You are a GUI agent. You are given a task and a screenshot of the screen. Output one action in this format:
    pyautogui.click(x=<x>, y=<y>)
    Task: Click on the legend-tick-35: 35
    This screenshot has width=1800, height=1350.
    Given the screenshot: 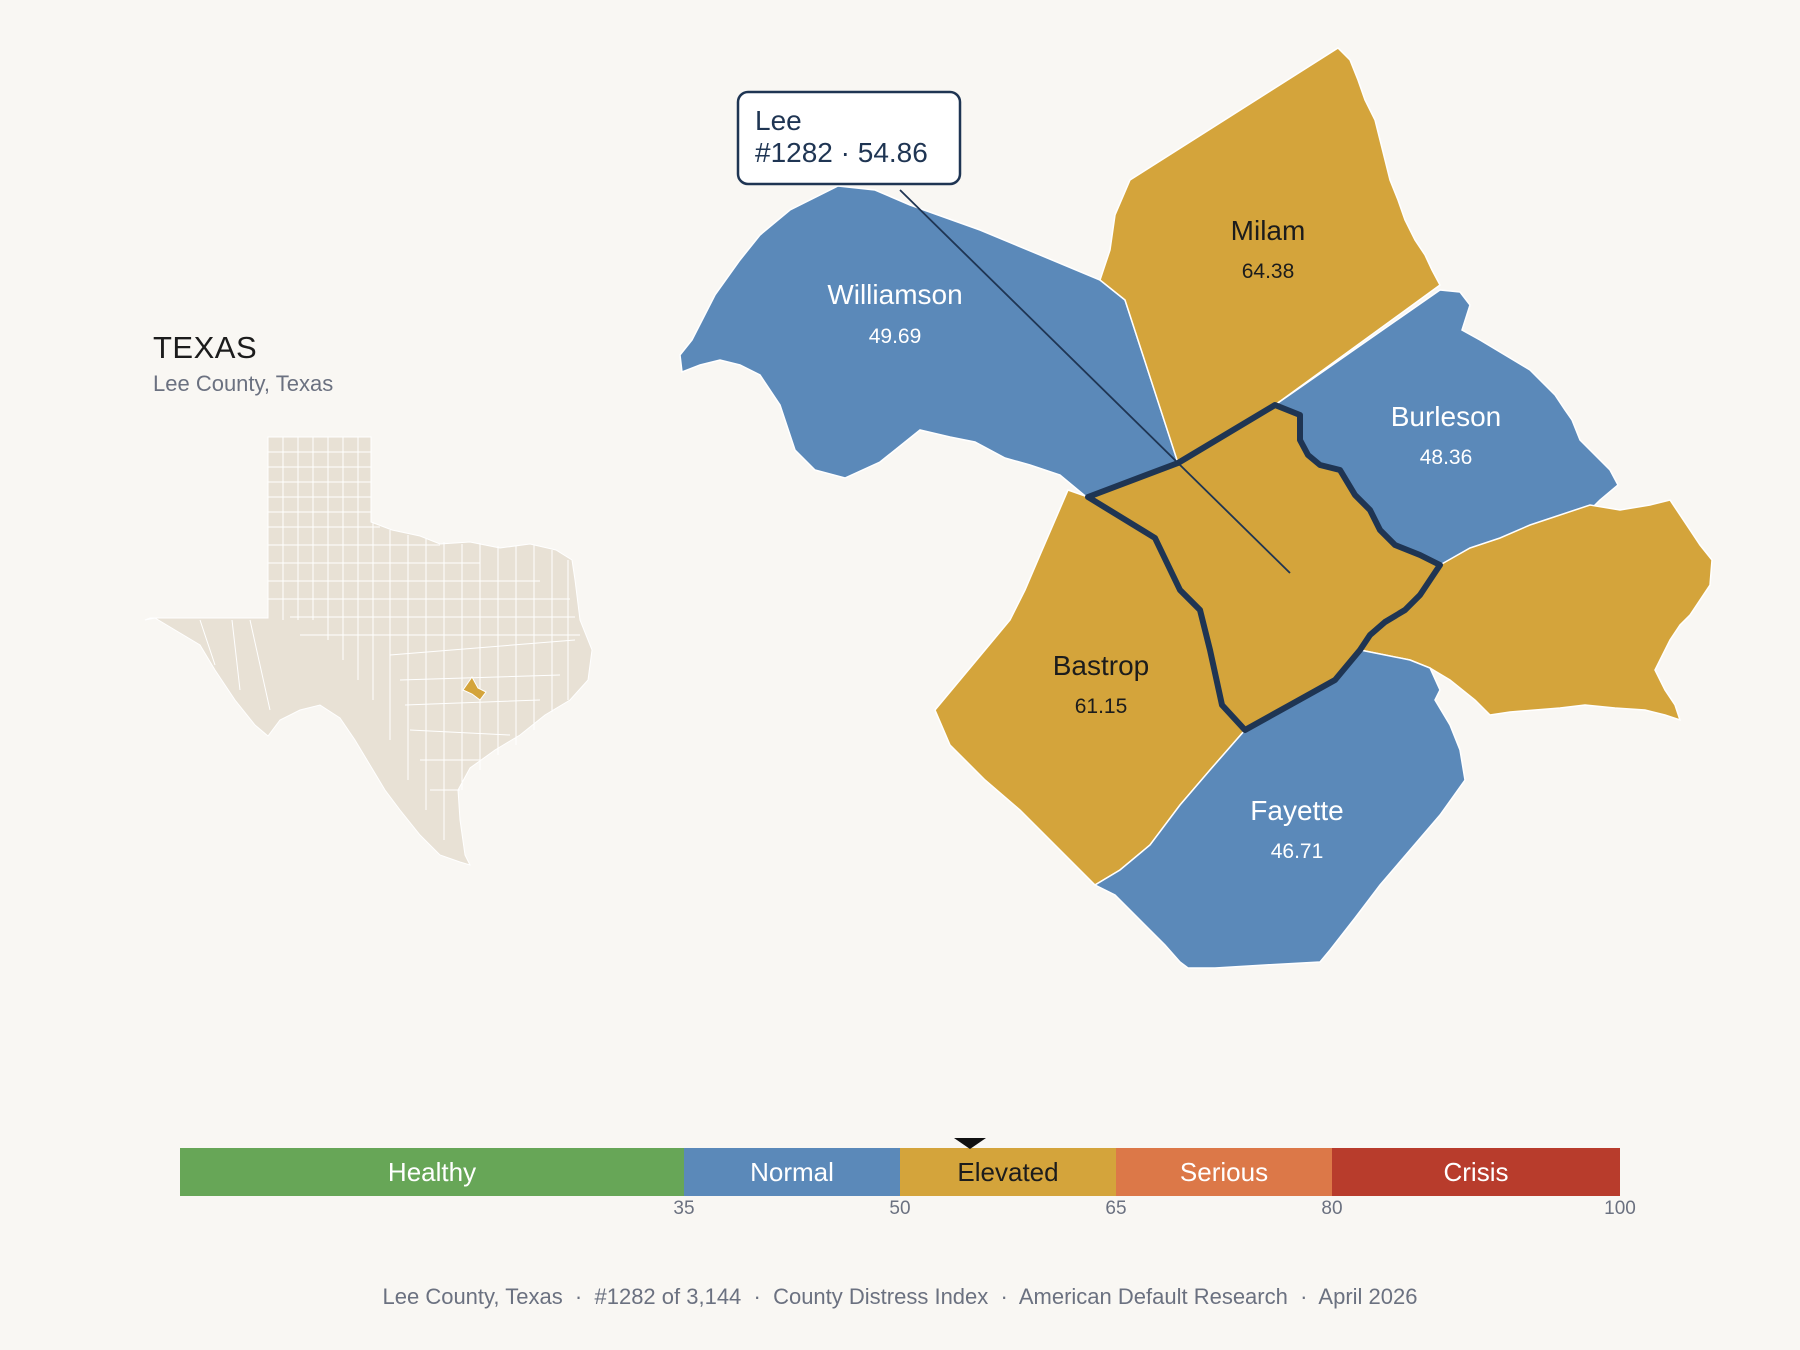 What is the action you would take?
    pyautogui.click(x=683, y=1208)
    